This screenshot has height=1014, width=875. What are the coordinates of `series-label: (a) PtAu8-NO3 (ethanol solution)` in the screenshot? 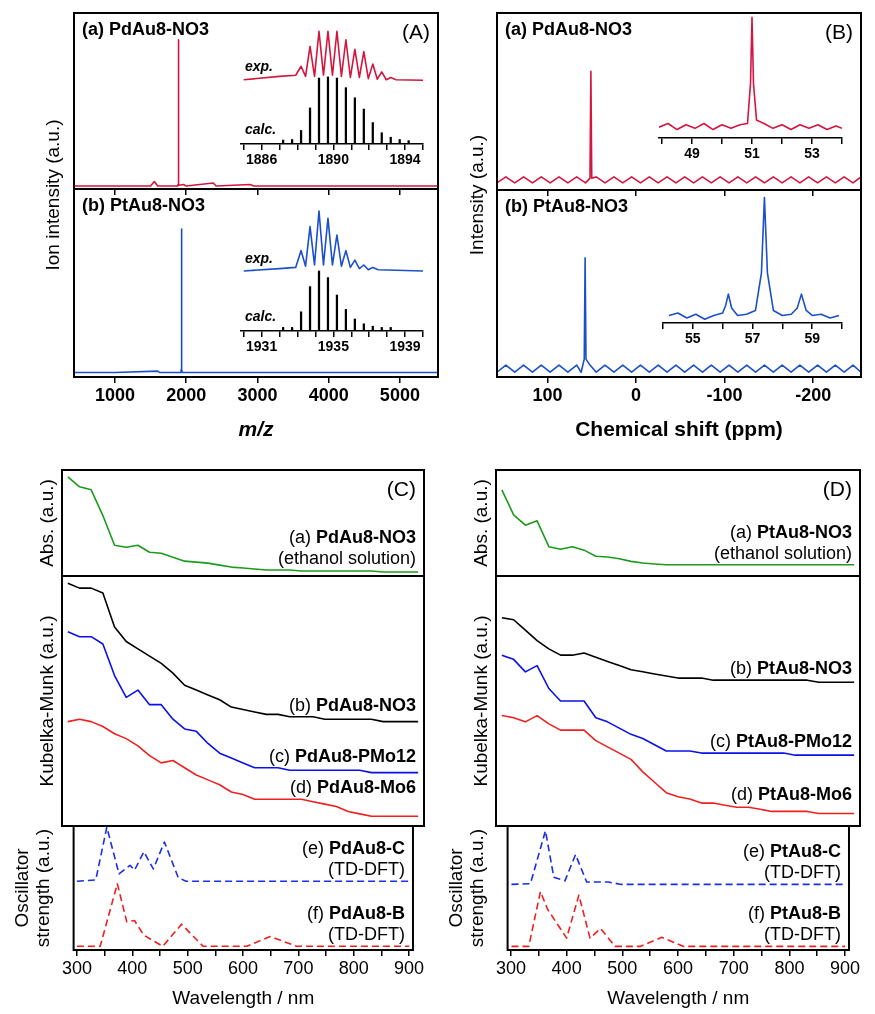 It's located at (783, 542).